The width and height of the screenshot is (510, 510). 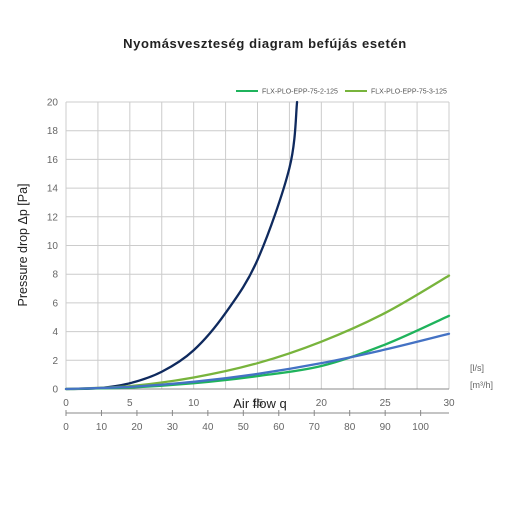 I want to click on x-tick-label: 20, so click(x=322, y=403).